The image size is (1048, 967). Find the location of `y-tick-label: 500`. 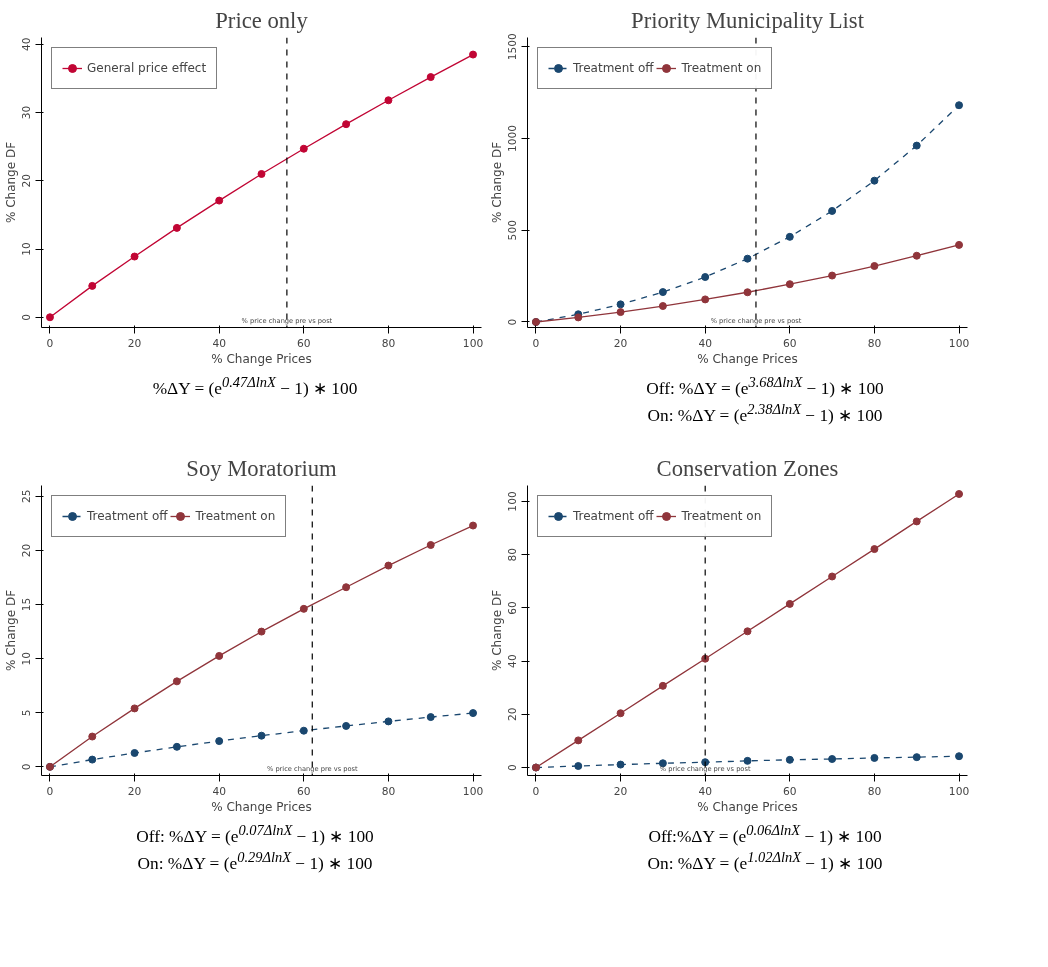

y-tick-label: 500 is located at coordinates (513, 230).